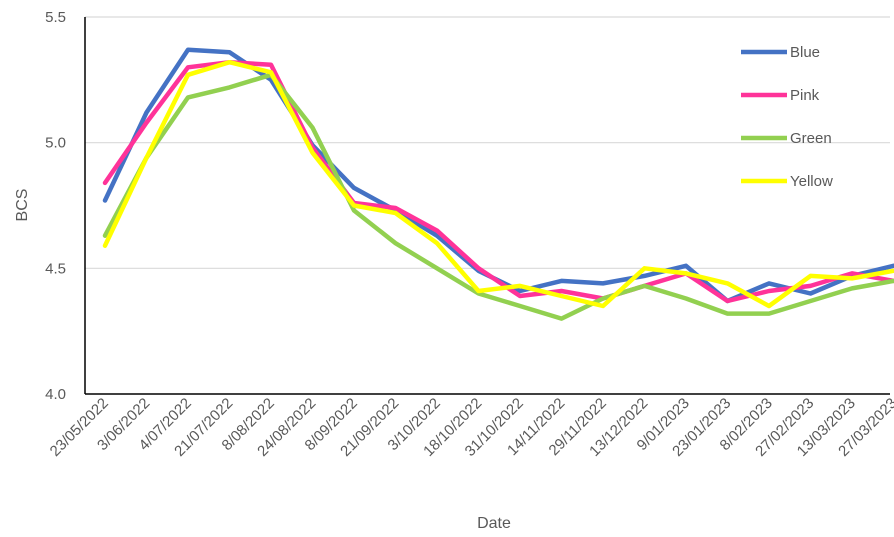 The width and height of the screenshot is (894, 537). Describe the element at coordinates (55, 394) in the screenshot. I see `y-tick-label: 4.0` at that location.